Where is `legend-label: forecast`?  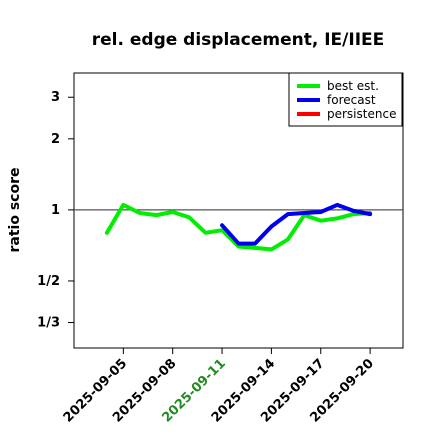 legend-label: forecast is located at coordinates (351, 100).